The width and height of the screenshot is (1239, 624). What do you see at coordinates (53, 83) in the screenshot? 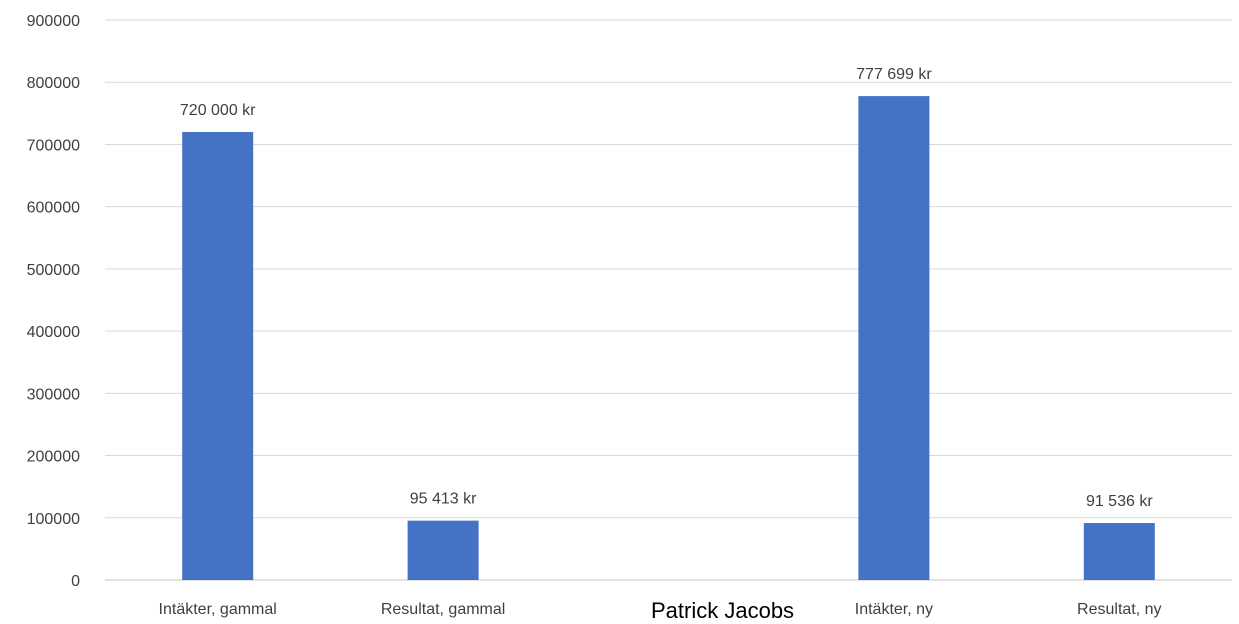
I see `y-tick-label: 800000` at bounding box center [53, 83].